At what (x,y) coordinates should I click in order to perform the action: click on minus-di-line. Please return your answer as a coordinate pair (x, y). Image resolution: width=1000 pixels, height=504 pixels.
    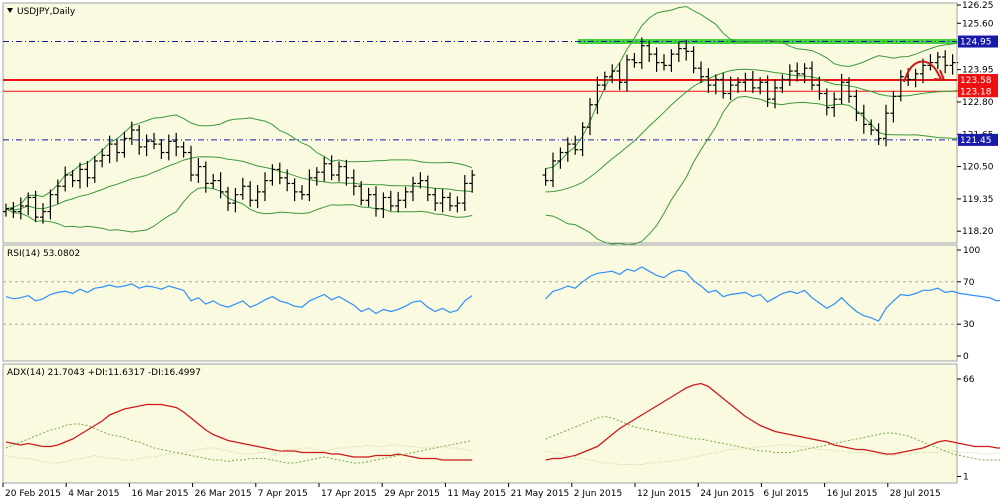
    Looking at the image, I should click on (502, 454).